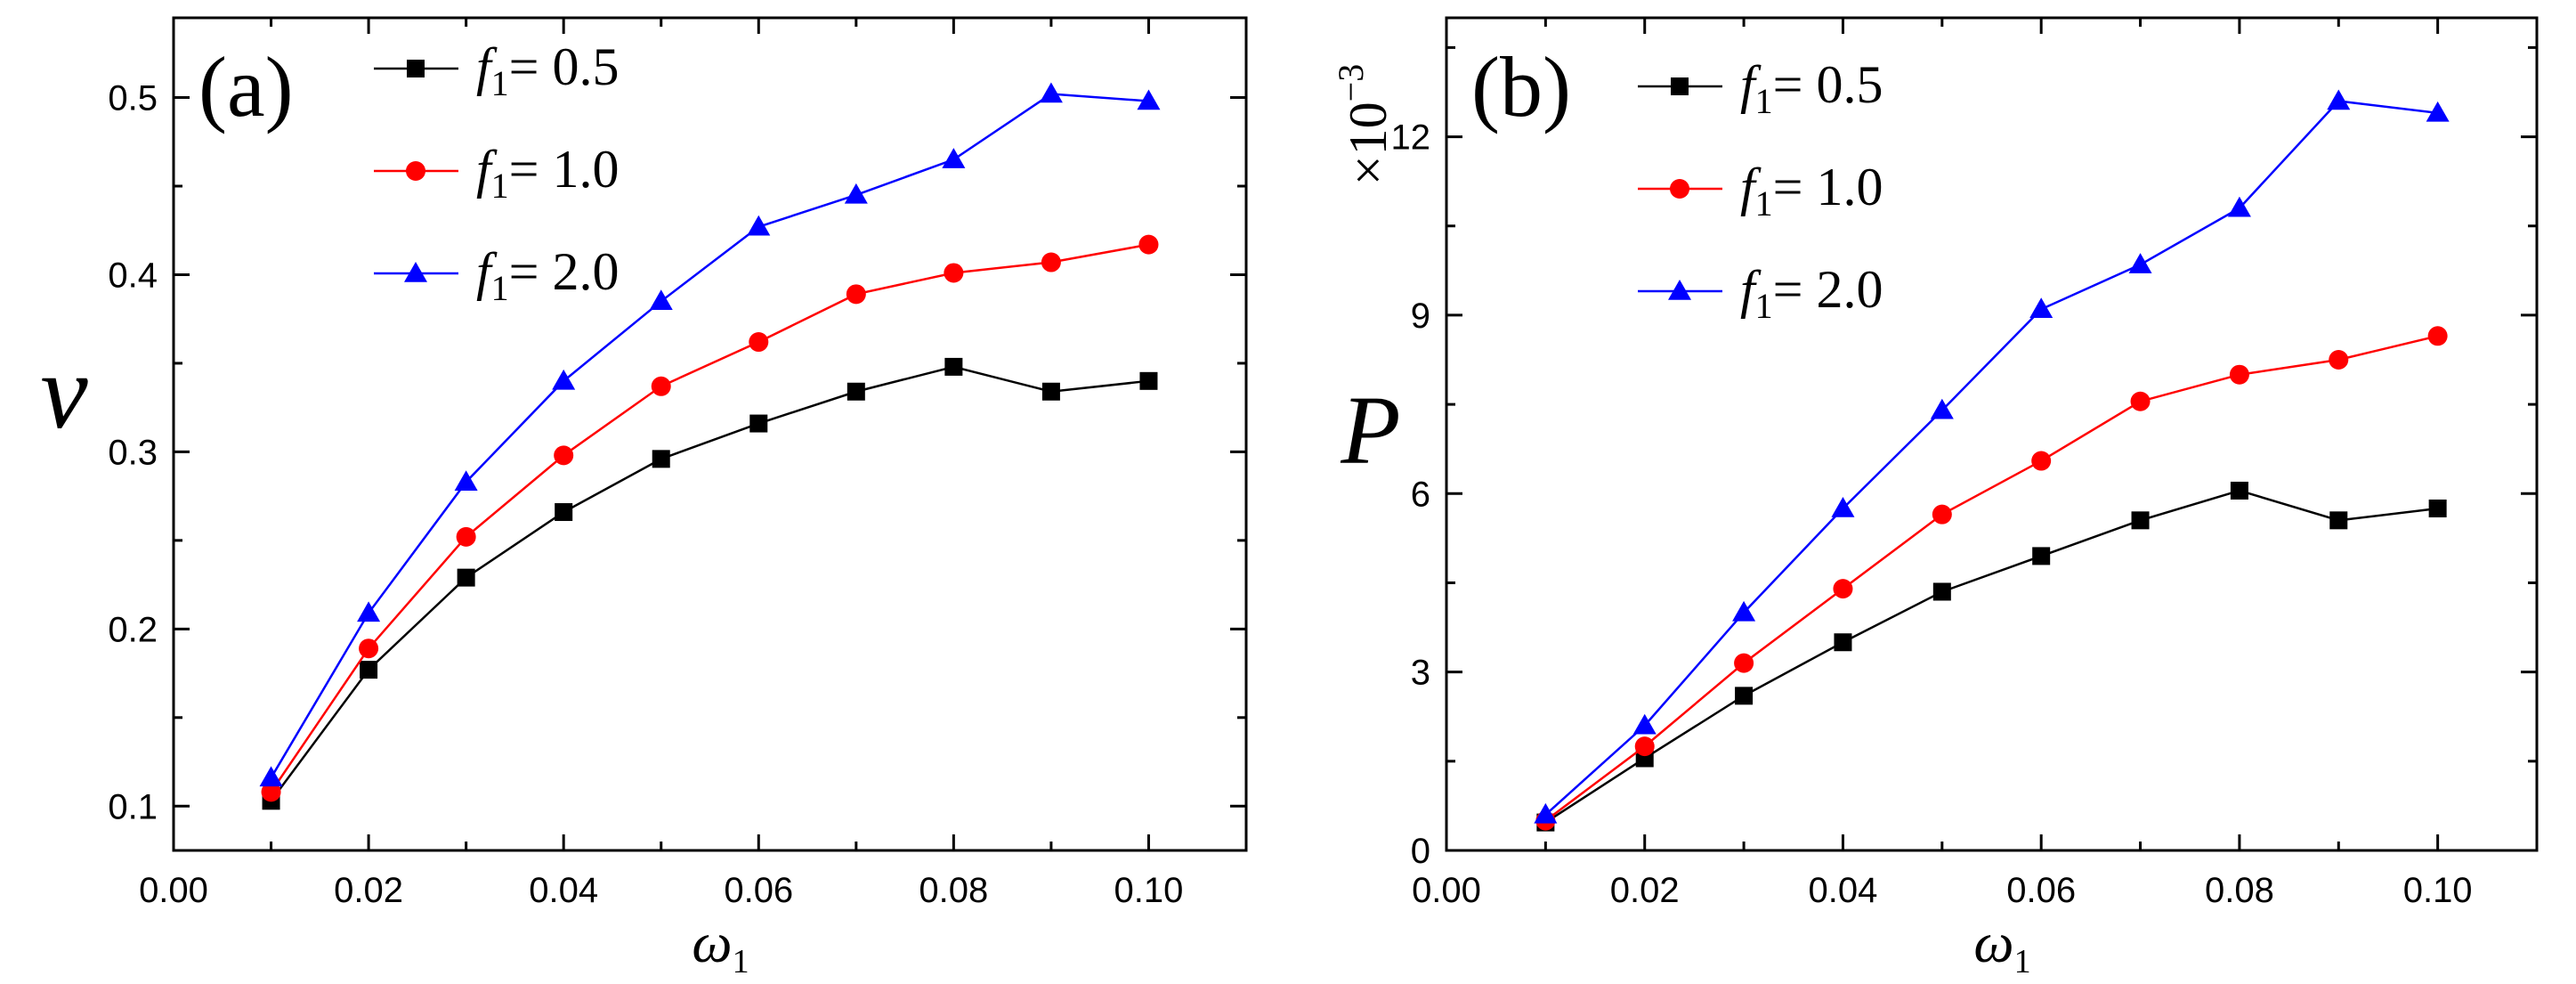  Describe the element at coordinates (1993, 942) in the screenshot. I see `x-axis-label-symbol: ω` at that location.